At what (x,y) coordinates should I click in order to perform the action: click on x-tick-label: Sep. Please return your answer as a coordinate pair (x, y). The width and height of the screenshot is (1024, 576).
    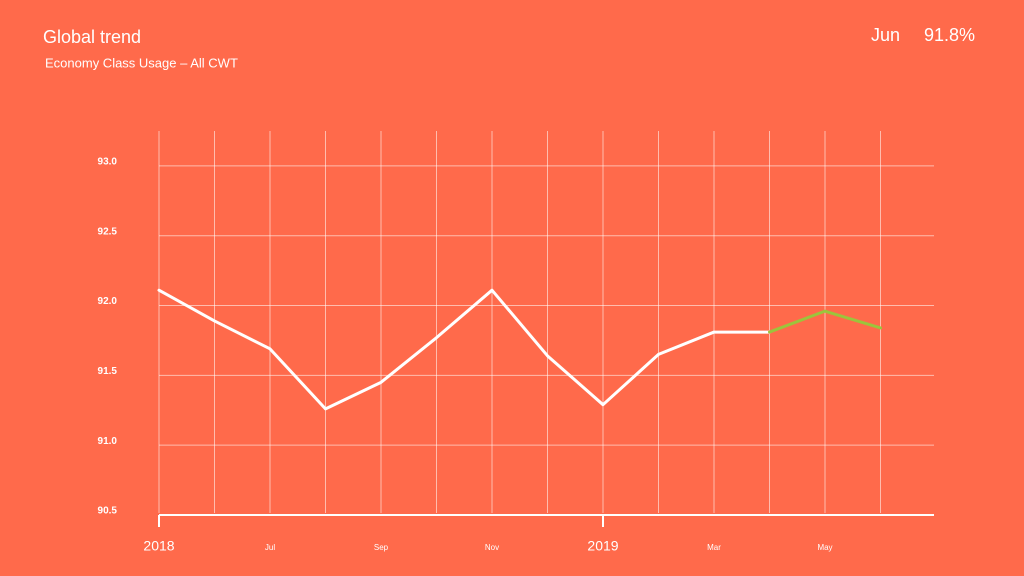
    Looking at the image, I should click on (381, 547).